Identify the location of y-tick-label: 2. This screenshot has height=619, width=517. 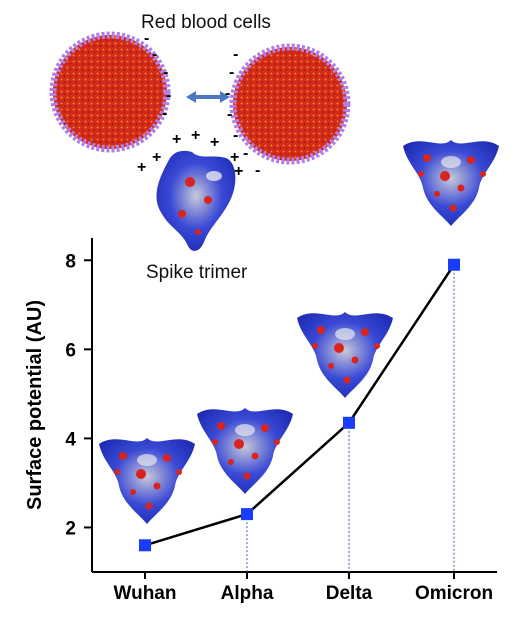
(70, 528).